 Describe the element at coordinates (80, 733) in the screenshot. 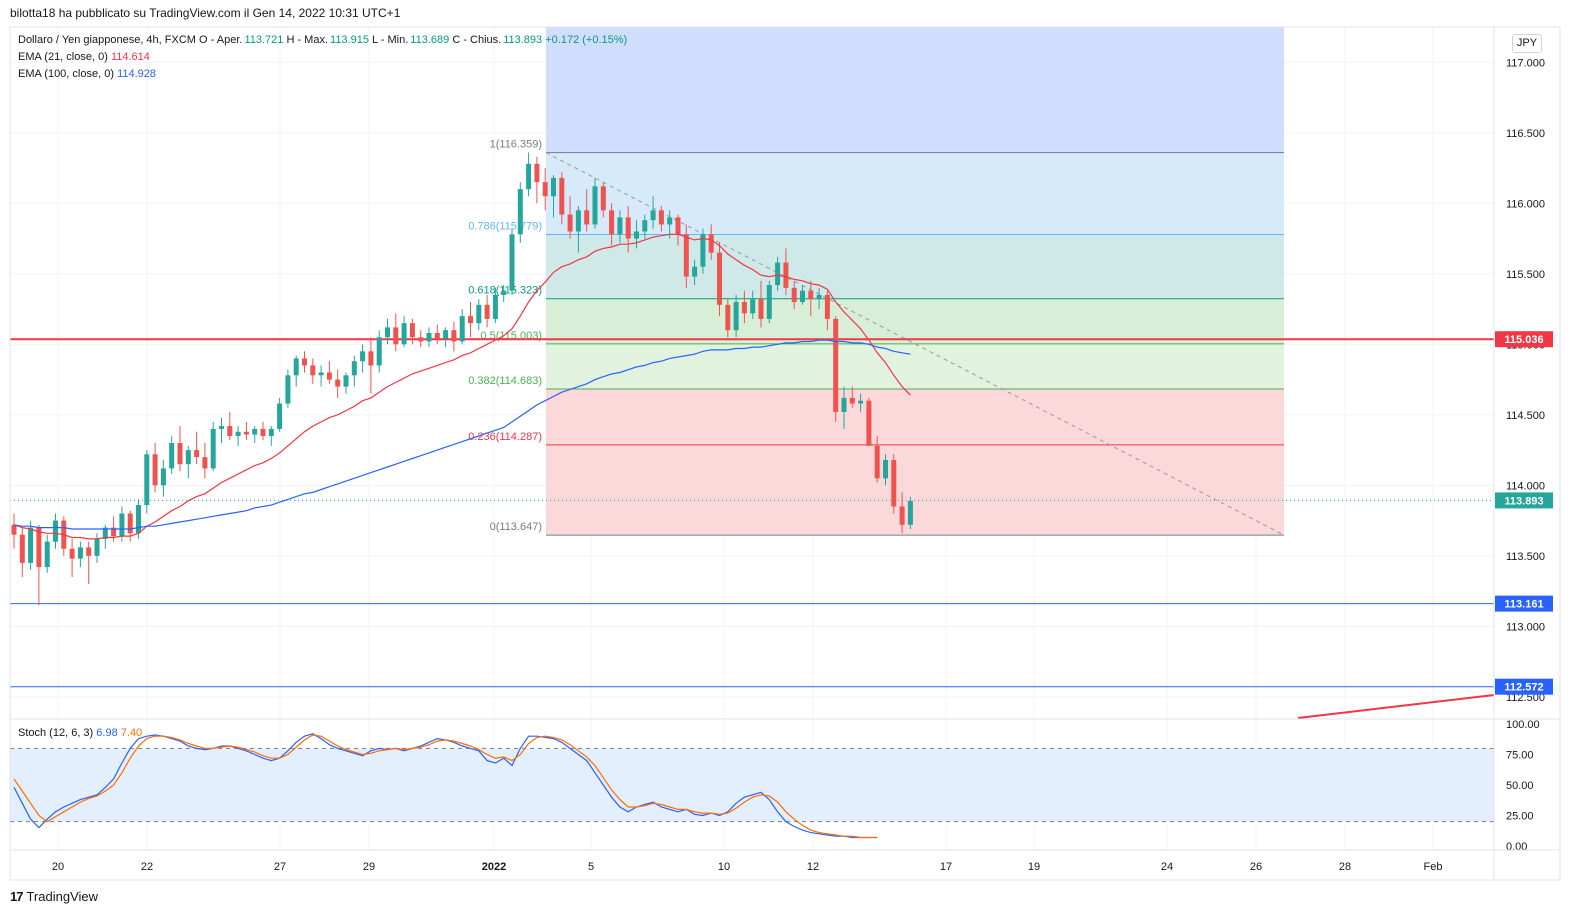

I see `stoch-legend: Stoch (12, 6, 3) 6.98 7.40` at that location.